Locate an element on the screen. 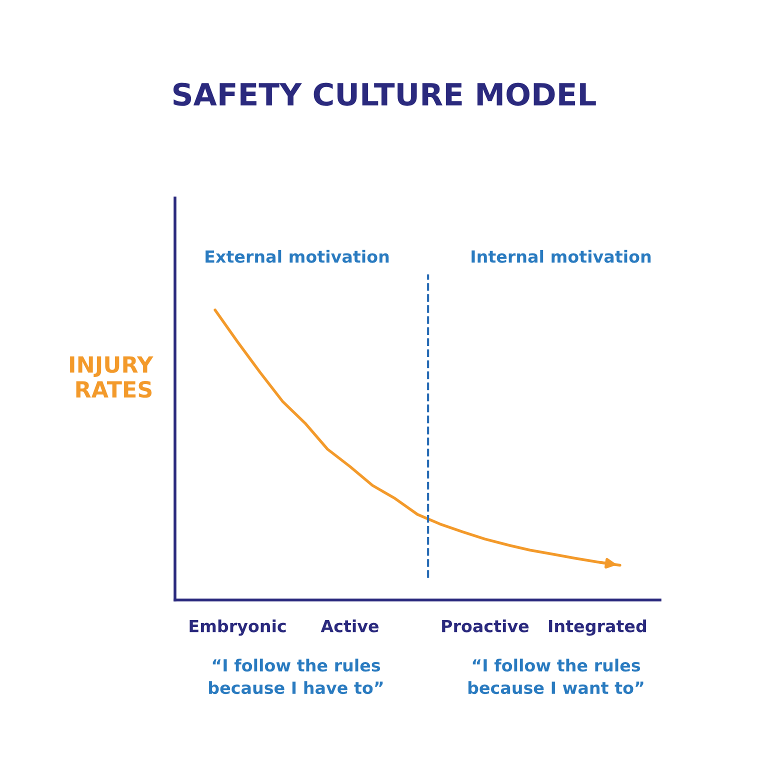 The image size is (768, 768). y-axis-title: INJURY RATES is located at coordinates (112, 377).